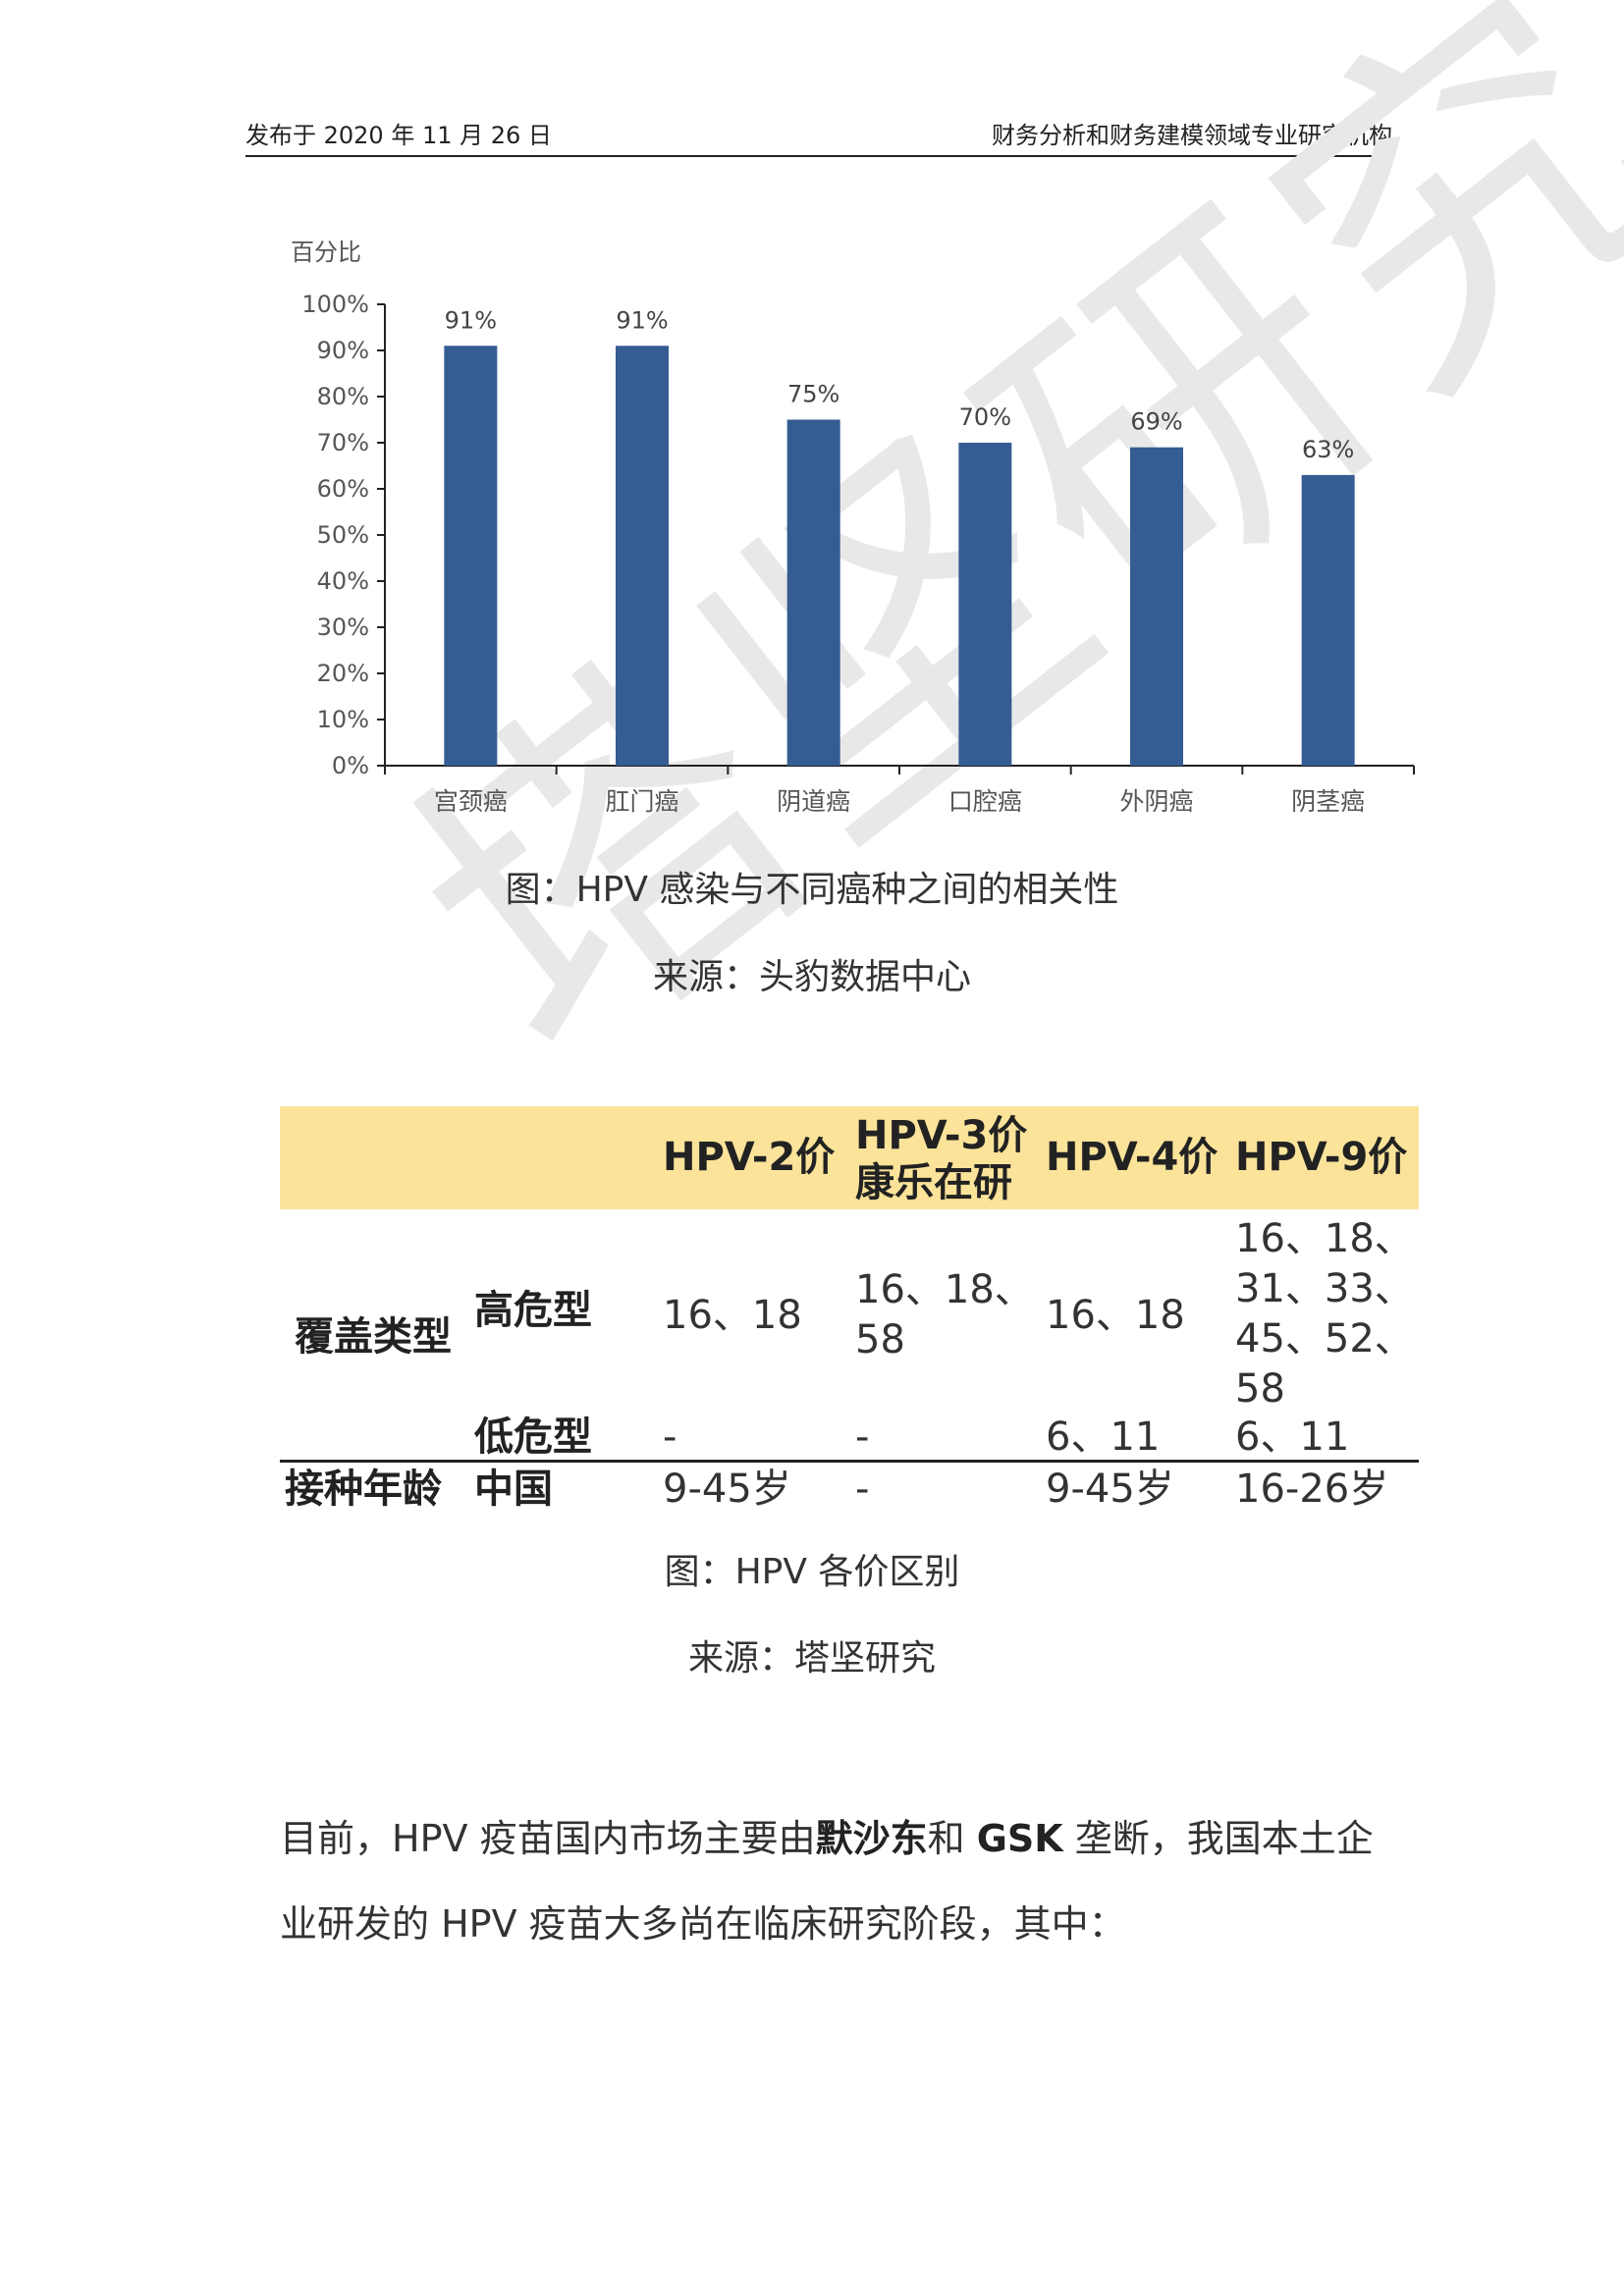  Describe the element at coordinates (398, 135) in the screenshot. I see `publish-date: 发布于 2020 年 11 月 26 日` at that location.